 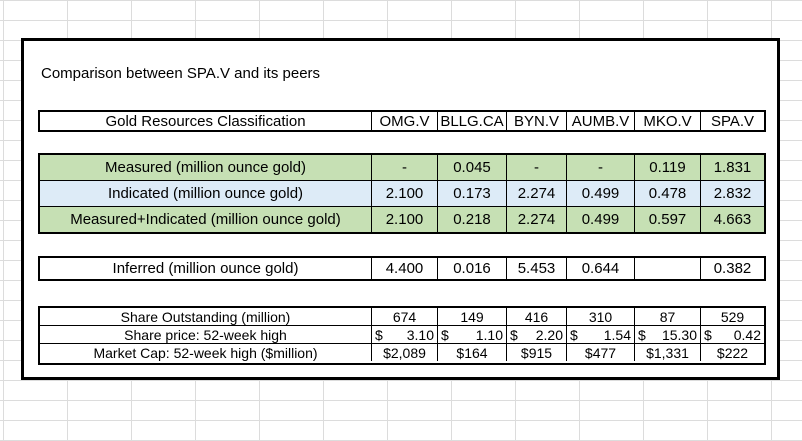 I want to click on price-cell: $15.30, so click(x=668, y=334).